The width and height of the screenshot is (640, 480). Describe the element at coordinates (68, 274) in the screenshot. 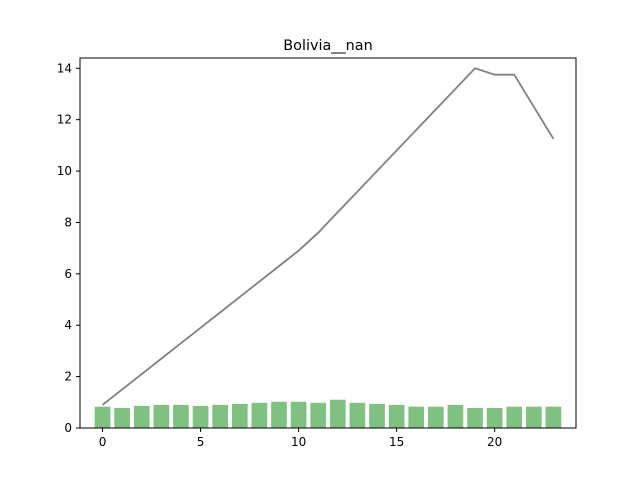

I see `y-tick-label: 6` at that location.